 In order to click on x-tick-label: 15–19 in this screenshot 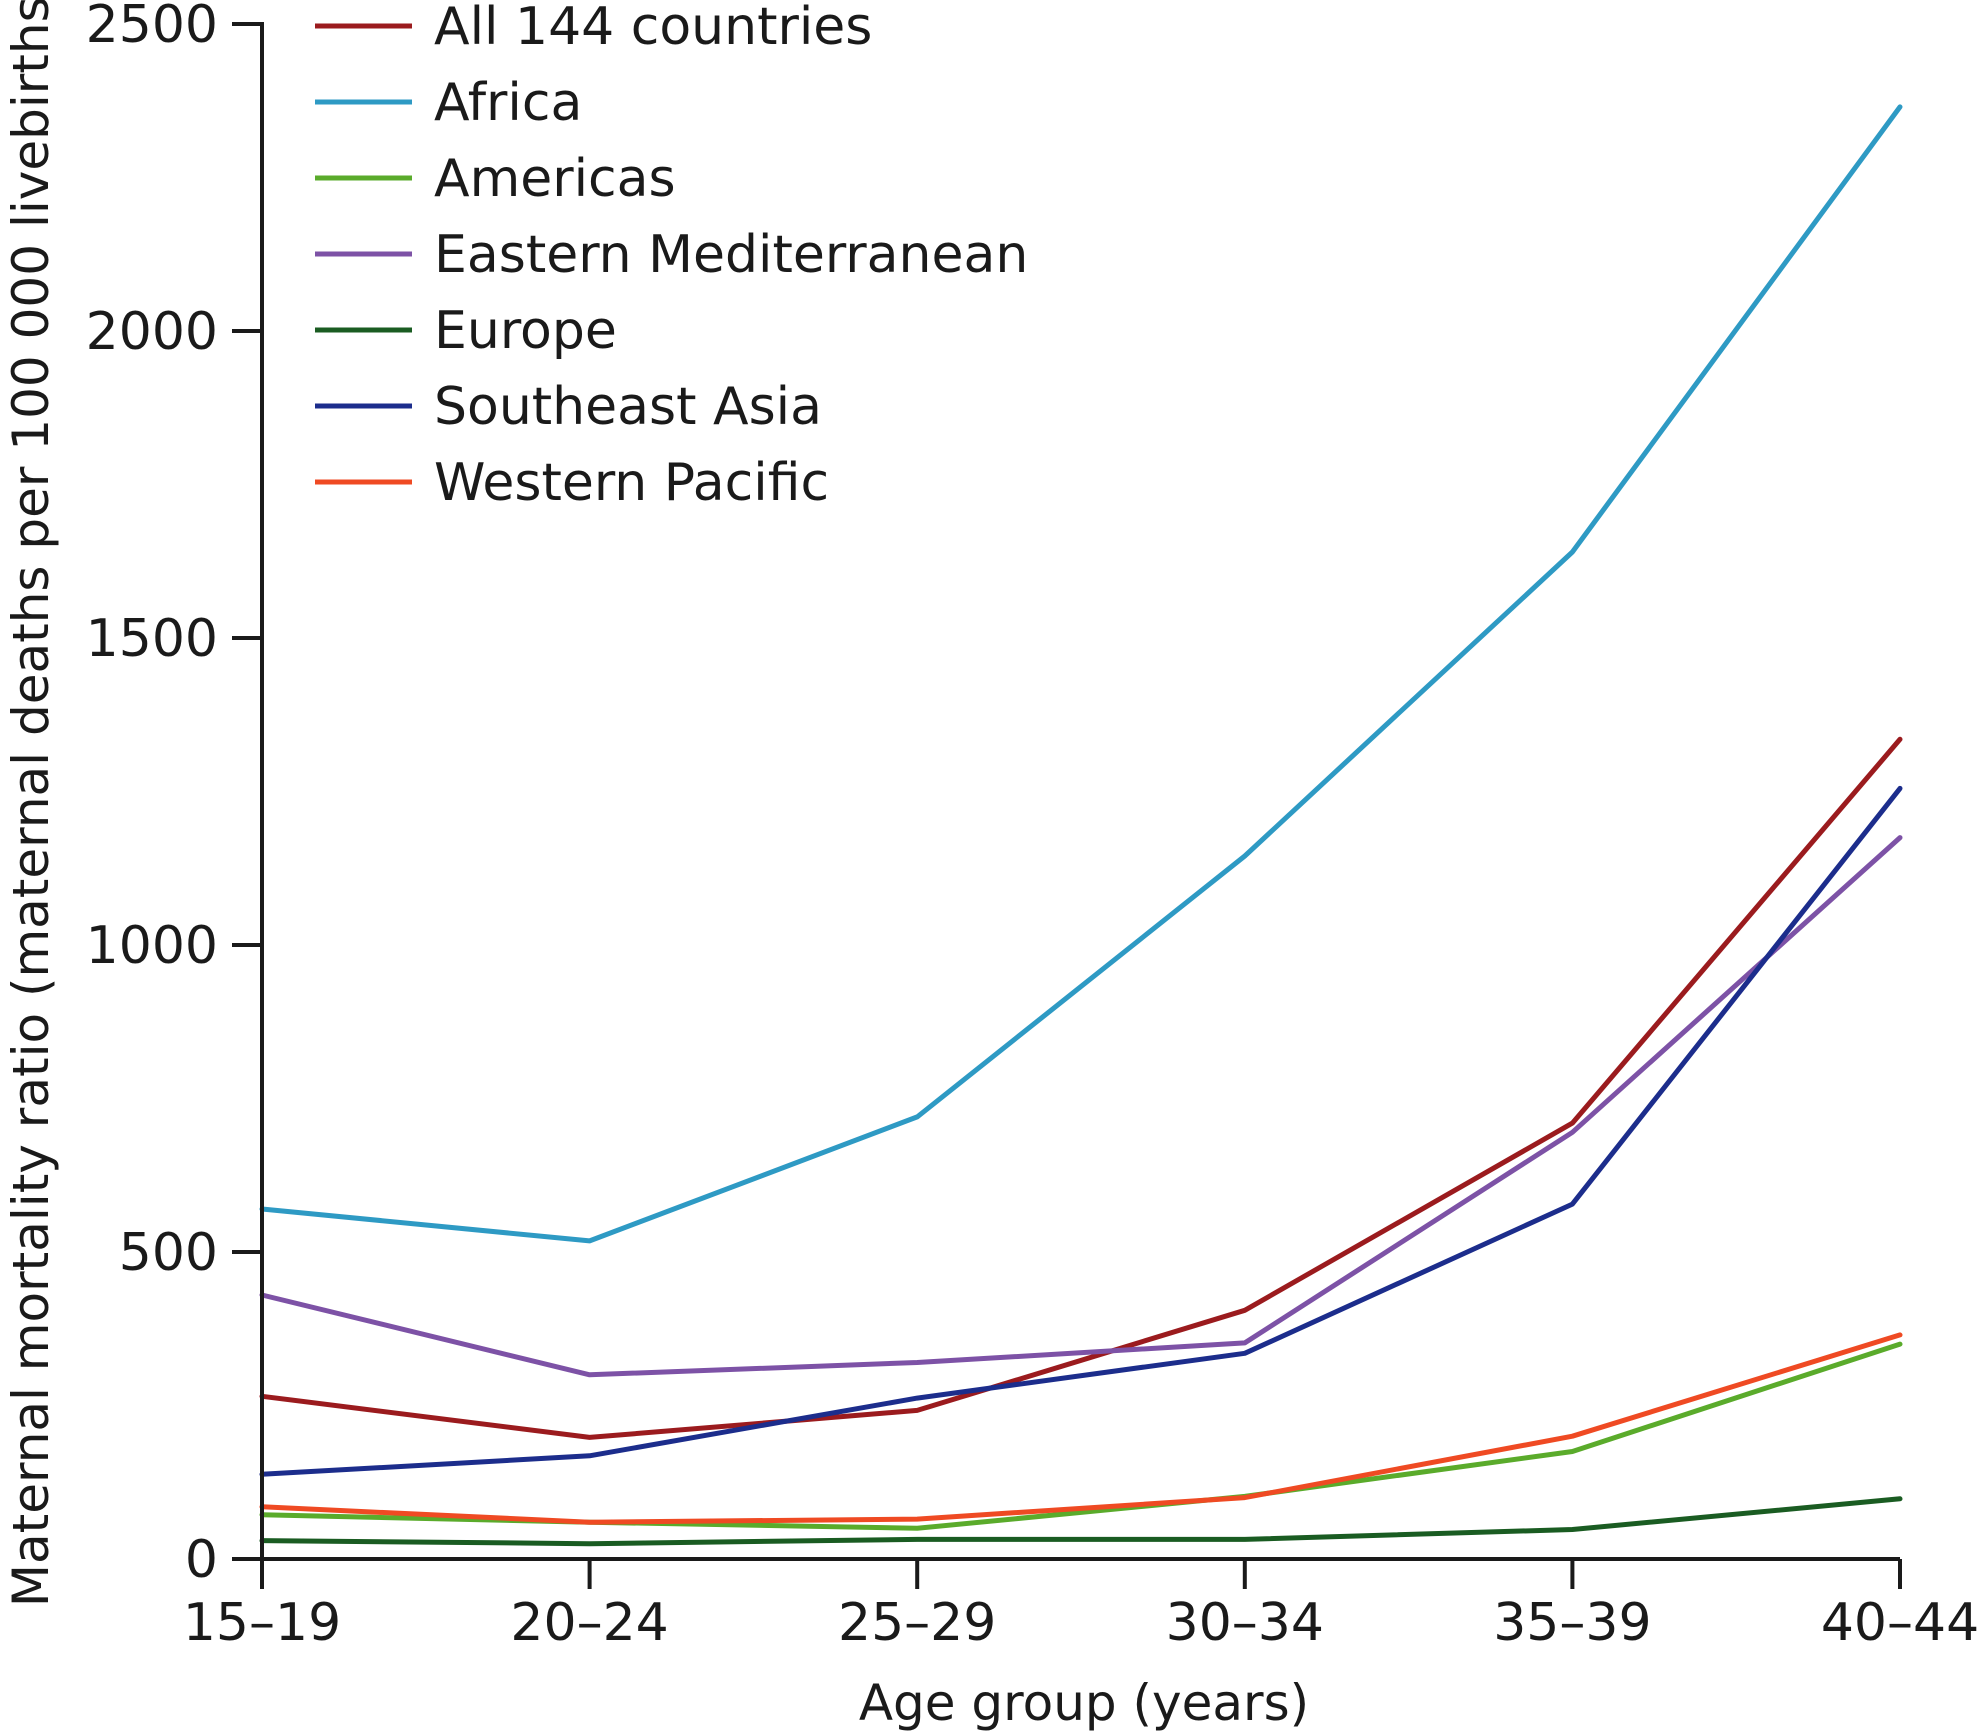, I will do `click(262, 1623)`.